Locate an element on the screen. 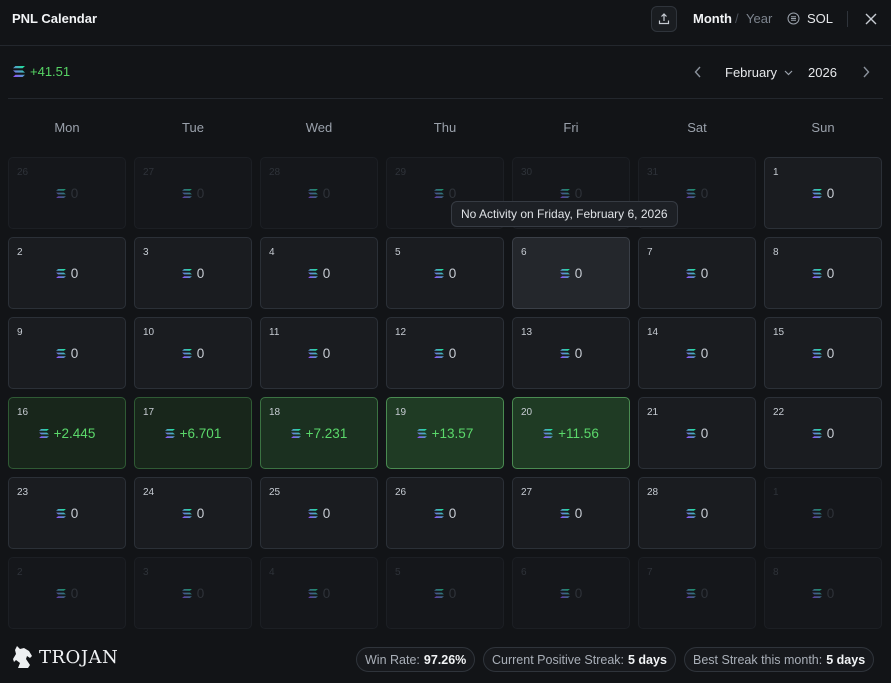 Image resolution: width=891 pixels, height=683 pixels. prev-month-button is located at coordinates (698, 72).